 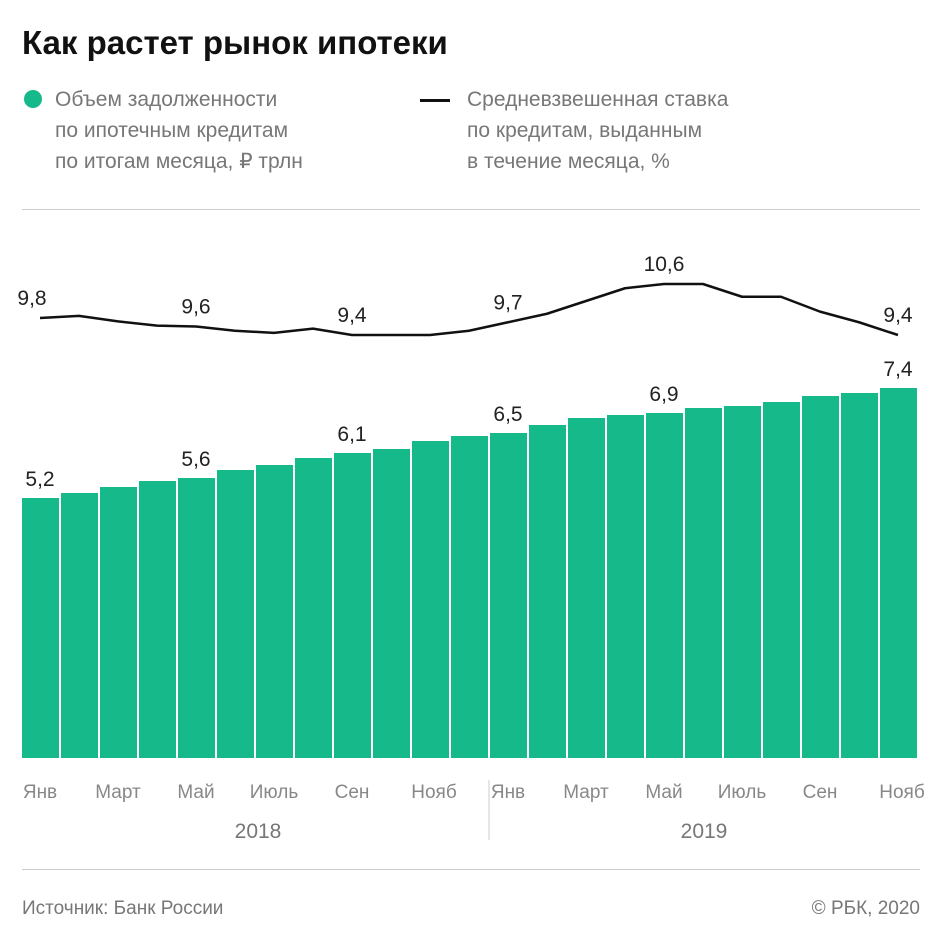 I want to click on legend-bar-marker, so click(x=33, y=99).